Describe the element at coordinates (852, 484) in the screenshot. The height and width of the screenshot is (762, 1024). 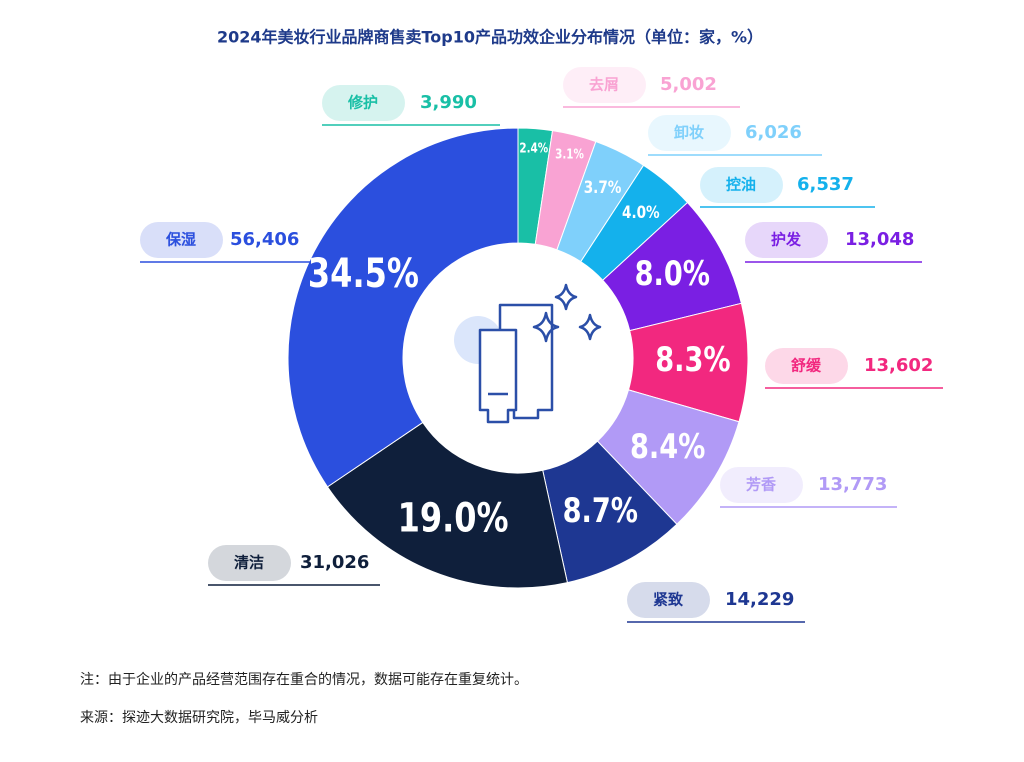
I see `count-label: 13,773` at that location.